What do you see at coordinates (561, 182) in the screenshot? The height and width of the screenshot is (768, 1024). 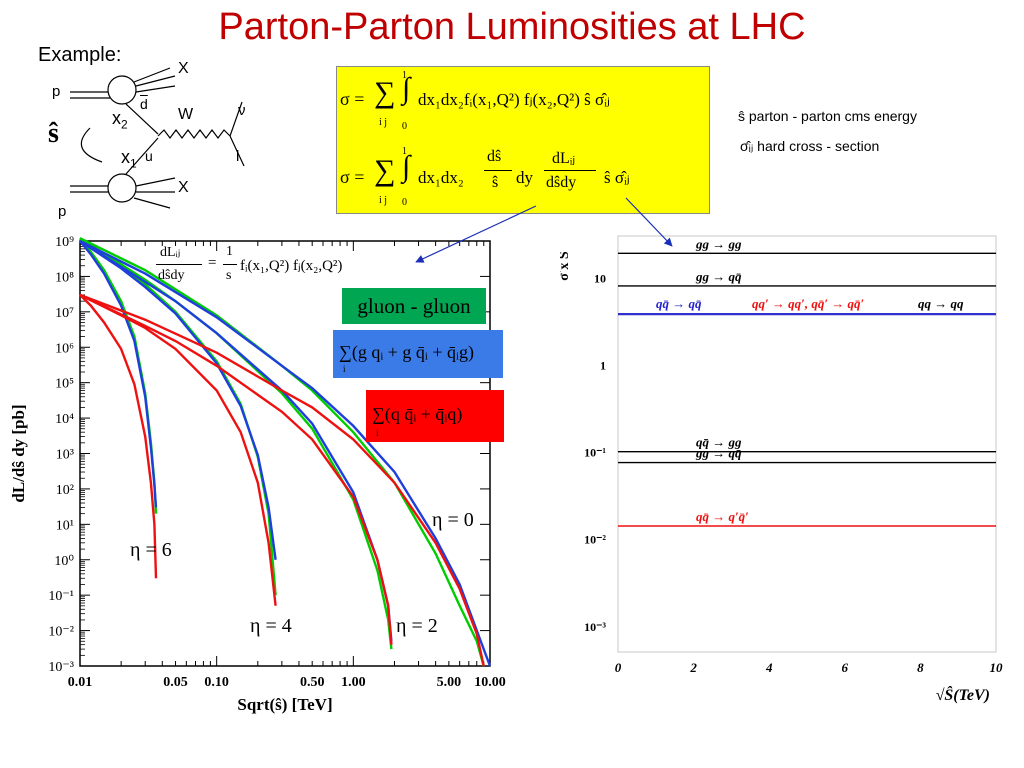 I see `formula2-frac2-den: dŝdy` at bounding box center [561, 182].